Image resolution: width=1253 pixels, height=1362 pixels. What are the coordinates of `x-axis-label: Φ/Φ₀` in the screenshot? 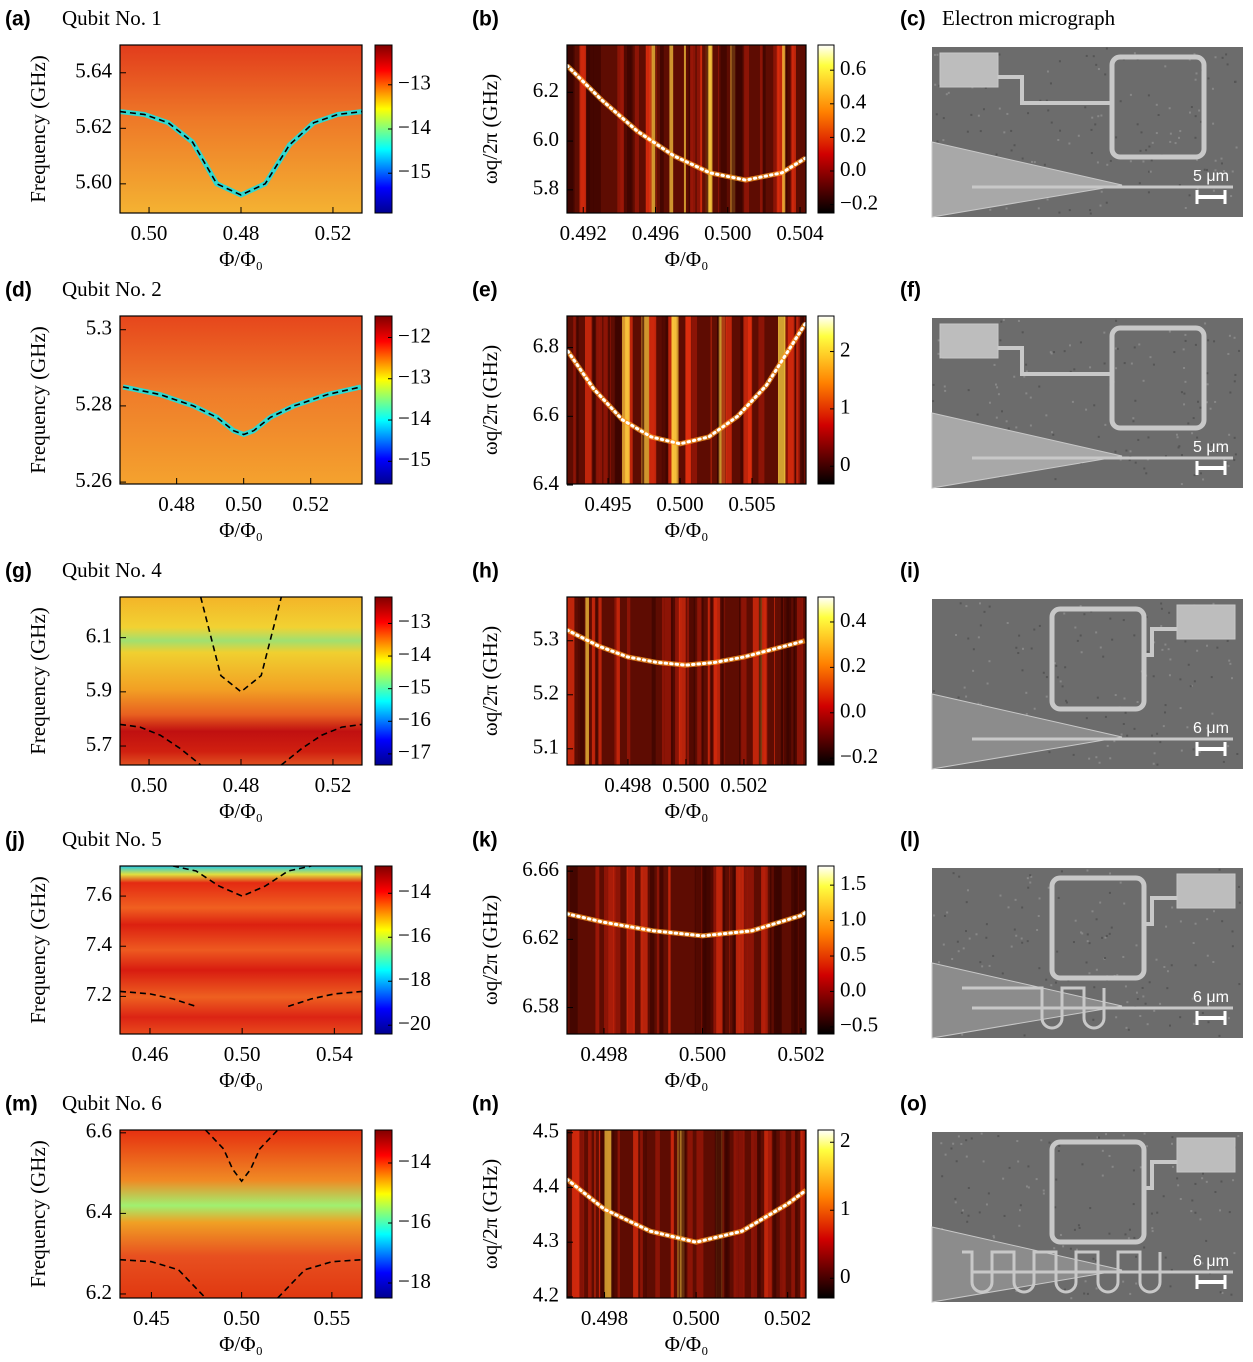 It's located at (687, 811).